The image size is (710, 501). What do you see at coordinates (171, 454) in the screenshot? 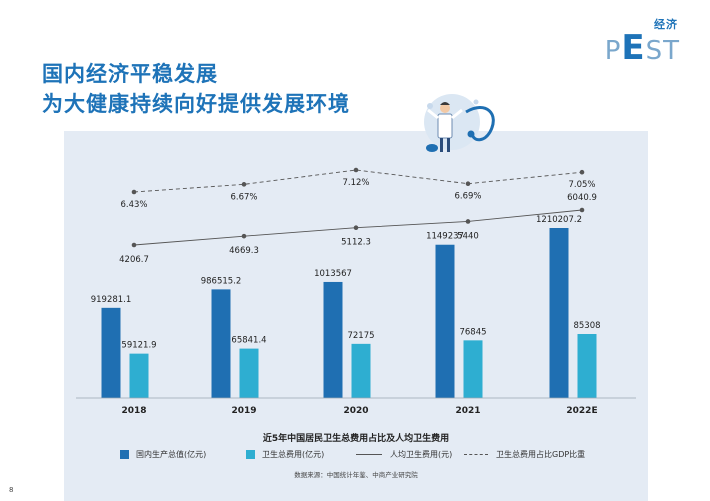
I see `legend-gdp-label: 国内生产总值(亿元)` at bounding box center [171, 454].